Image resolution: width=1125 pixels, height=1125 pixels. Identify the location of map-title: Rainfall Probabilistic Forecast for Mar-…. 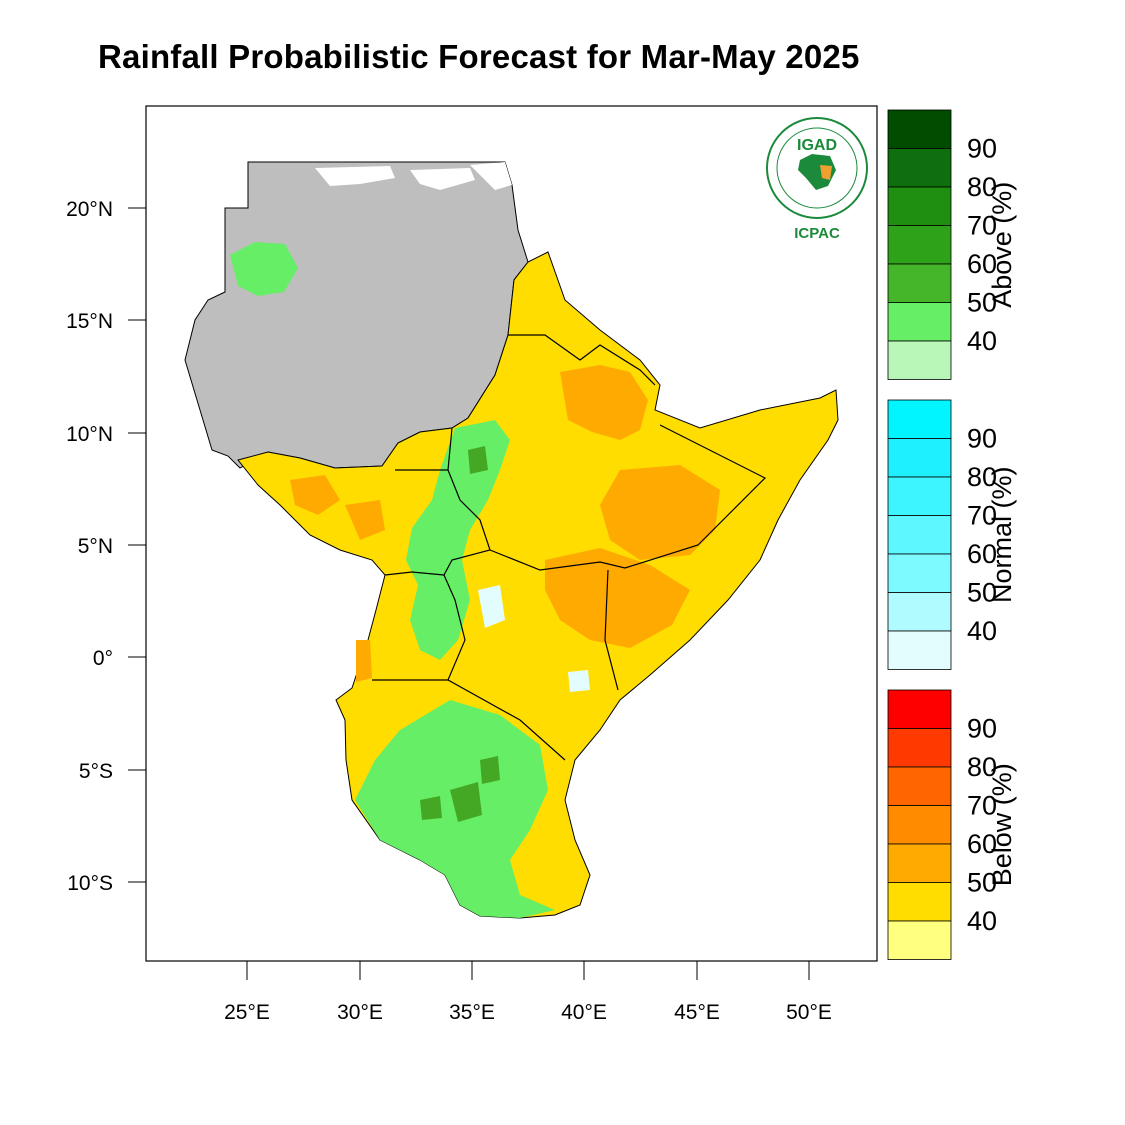
(479, 56).